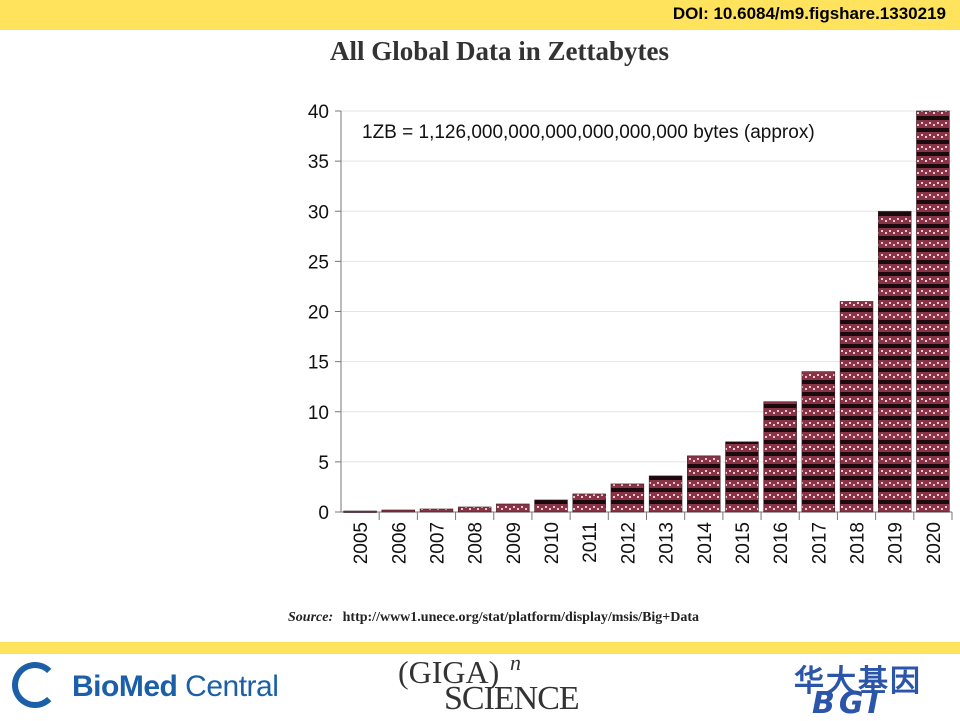  I want to click on doi-label: DOI: 10.6084/m9.figshare.1330219, so click(809, 13).